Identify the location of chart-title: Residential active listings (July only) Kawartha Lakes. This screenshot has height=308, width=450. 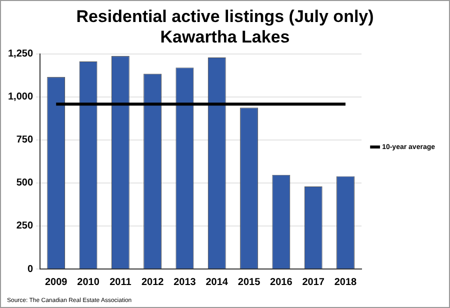
(225, 26).